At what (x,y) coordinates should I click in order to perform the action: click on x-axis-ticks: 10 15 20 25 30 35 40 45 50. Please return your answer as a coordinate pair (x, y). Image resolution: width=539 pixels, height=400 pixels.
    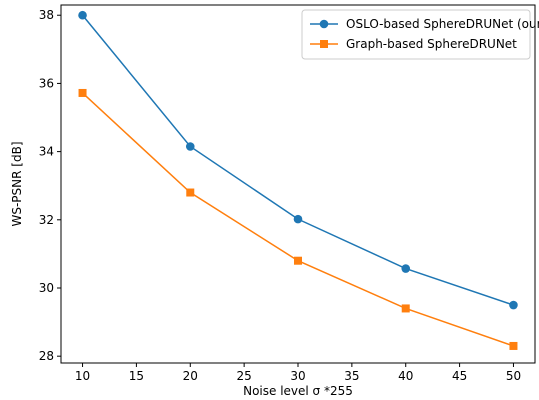
    Looking at the image, I should click on (298, 373).